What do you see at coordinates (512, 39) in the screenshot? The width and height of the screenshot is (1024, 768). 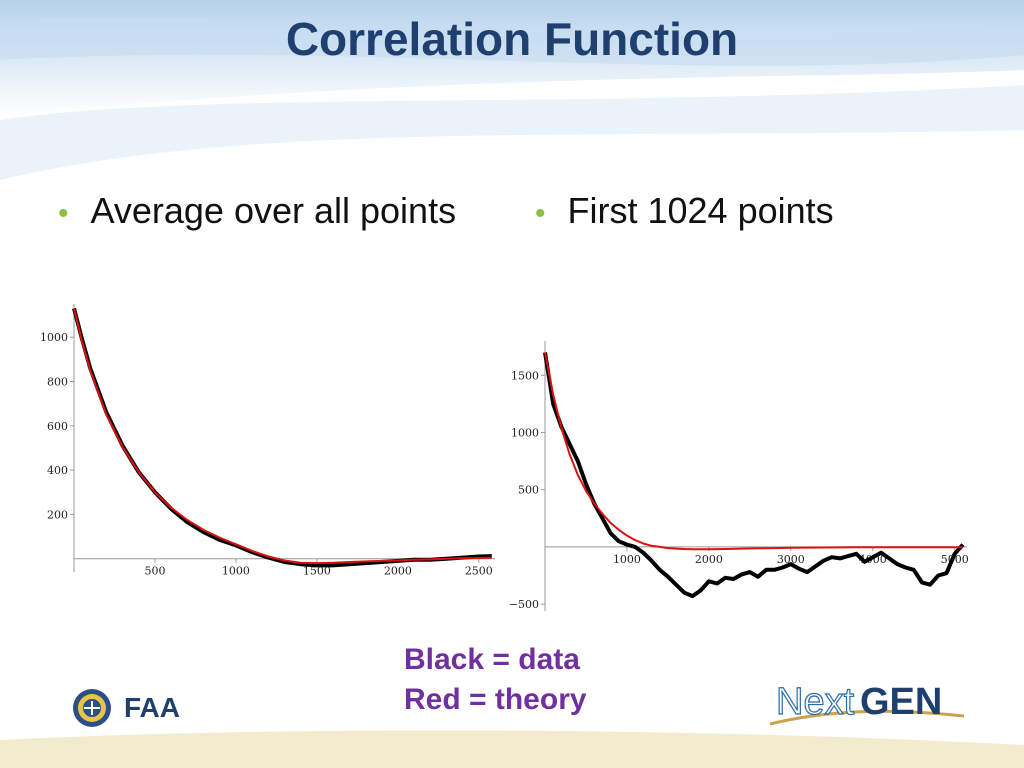 I see `slide-title: Correlation Function` at bounding box center [512, 39].